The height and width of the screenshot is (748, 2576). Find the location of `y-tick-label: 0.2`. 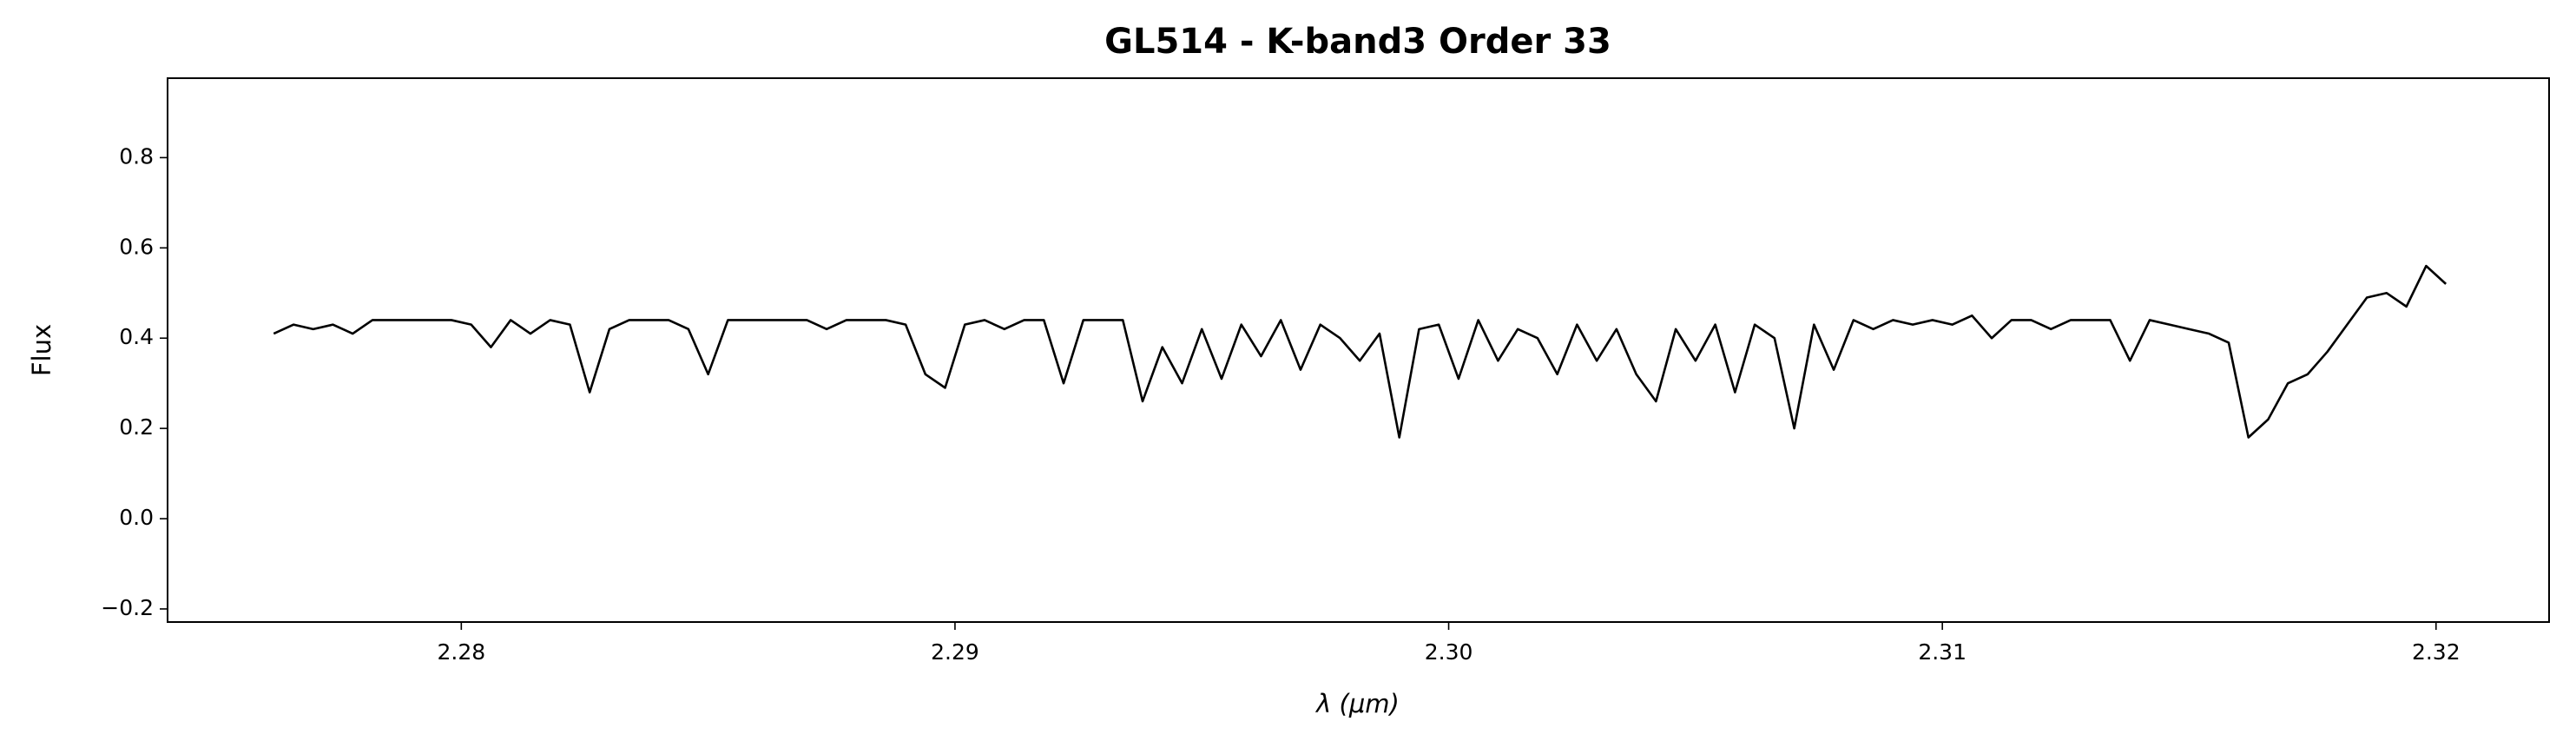

y-tick-label: 0.2 is located at coordinates (136, 427).